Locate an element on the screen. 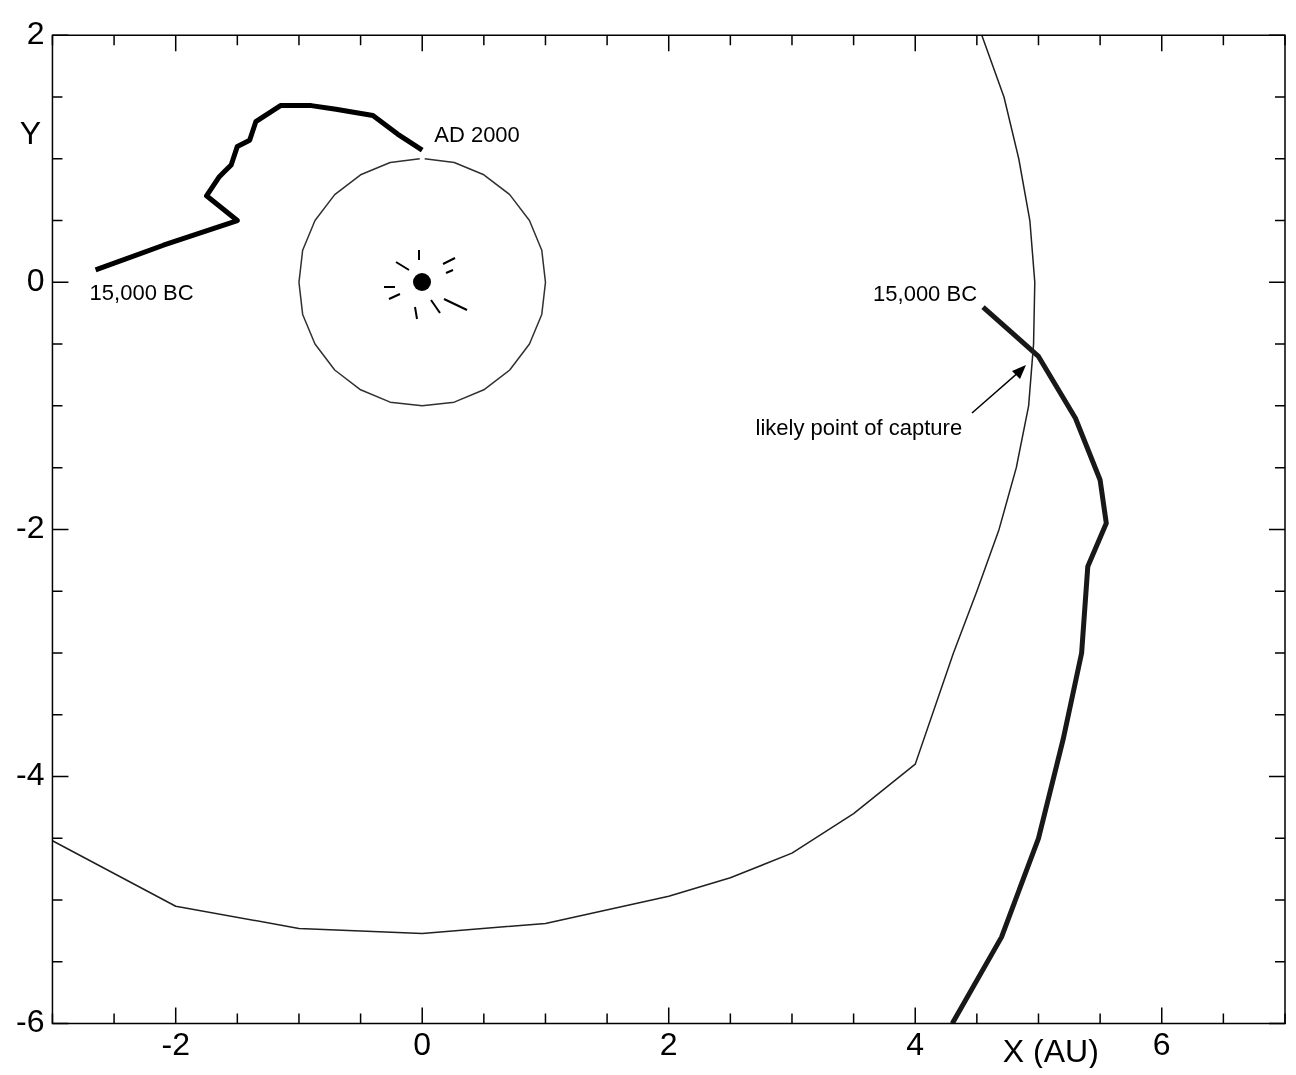 The image size is (1296, 1075). x-tick-label: 0 is located at coordinates (422, 1043).